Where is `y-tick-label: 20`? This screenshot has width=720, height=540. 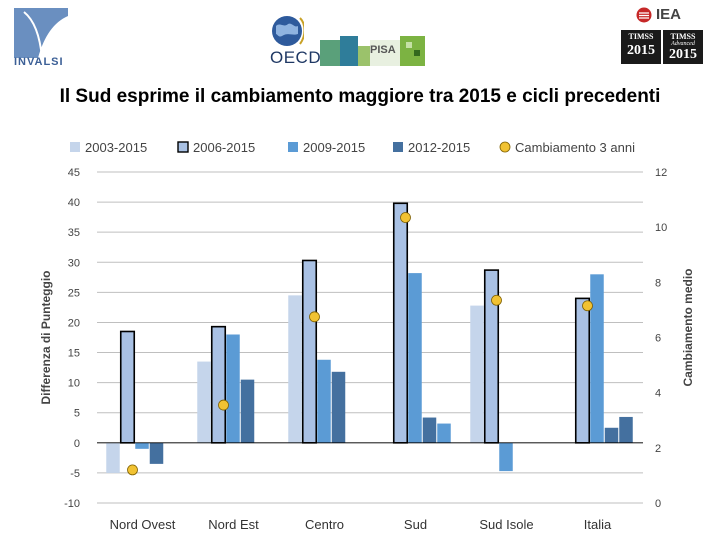 y-tick-label: 20 is located at coordinates (74, 323).